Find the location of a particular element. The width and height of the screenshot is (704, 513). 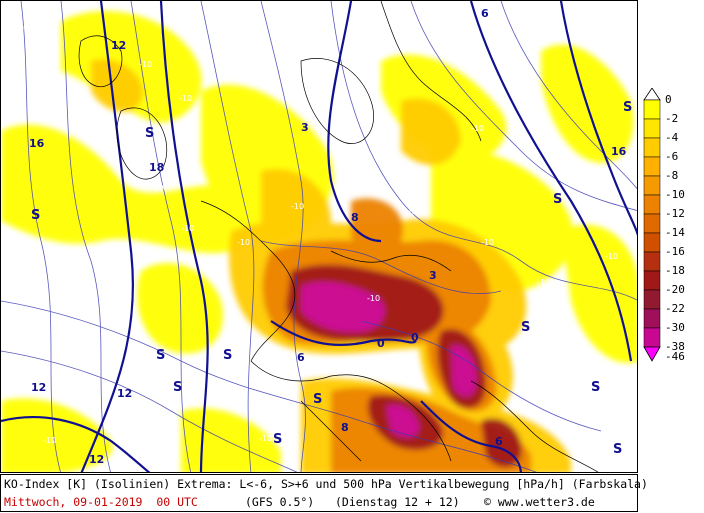

caption-model: (GFS 0.5°) (Dienstag 12 + 12) is located at coordinates (352, 502).